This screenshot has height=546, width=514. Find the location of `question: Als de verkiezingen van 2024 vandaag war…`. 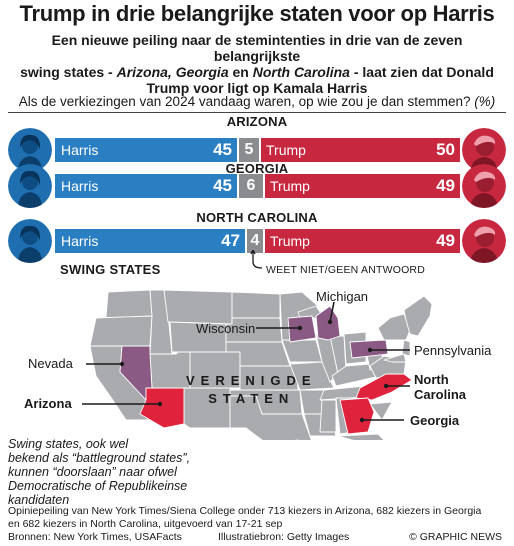

question: Als de verkiezingen van 2024 vandaag war… is located at coordinates (257, 101).